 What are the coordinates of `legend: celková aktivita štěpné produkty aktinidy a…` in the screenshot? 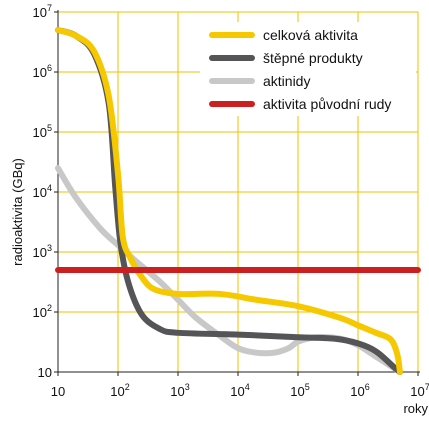 It's located at (308, 69).